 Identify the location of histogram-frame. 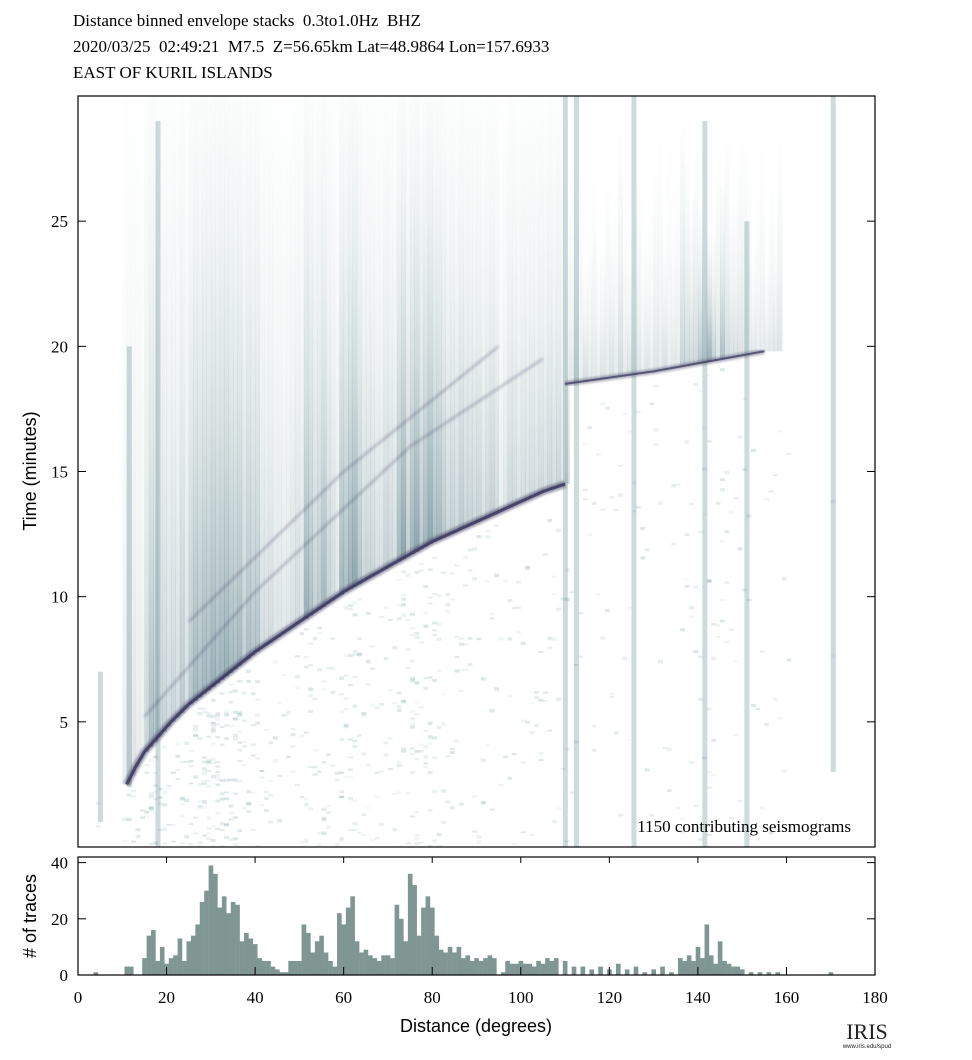
(476, 916).